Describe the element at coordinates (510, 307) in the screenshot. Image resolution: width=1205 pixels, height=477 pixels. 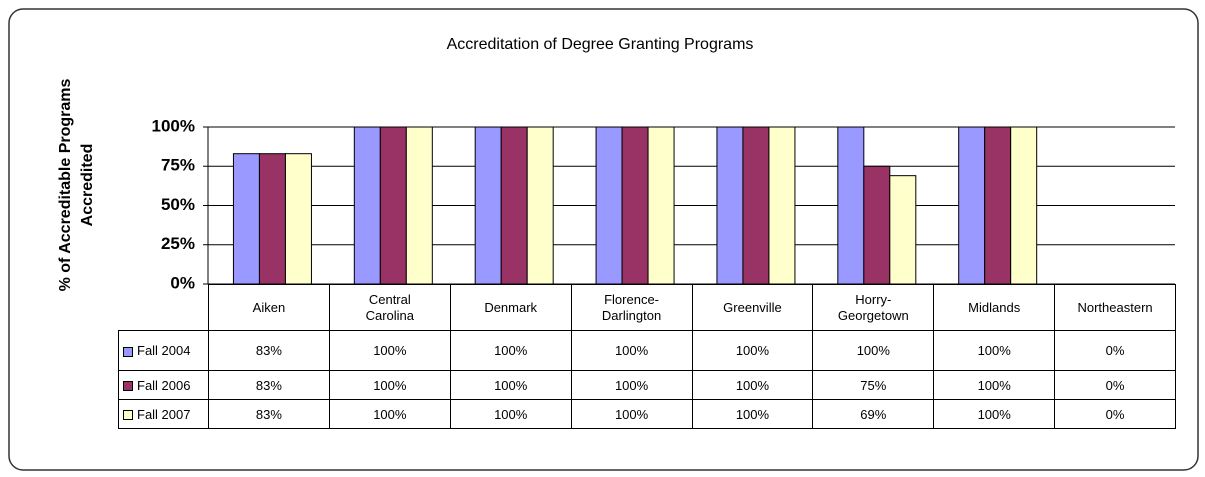
I see `category-label: Denmark` at that location.